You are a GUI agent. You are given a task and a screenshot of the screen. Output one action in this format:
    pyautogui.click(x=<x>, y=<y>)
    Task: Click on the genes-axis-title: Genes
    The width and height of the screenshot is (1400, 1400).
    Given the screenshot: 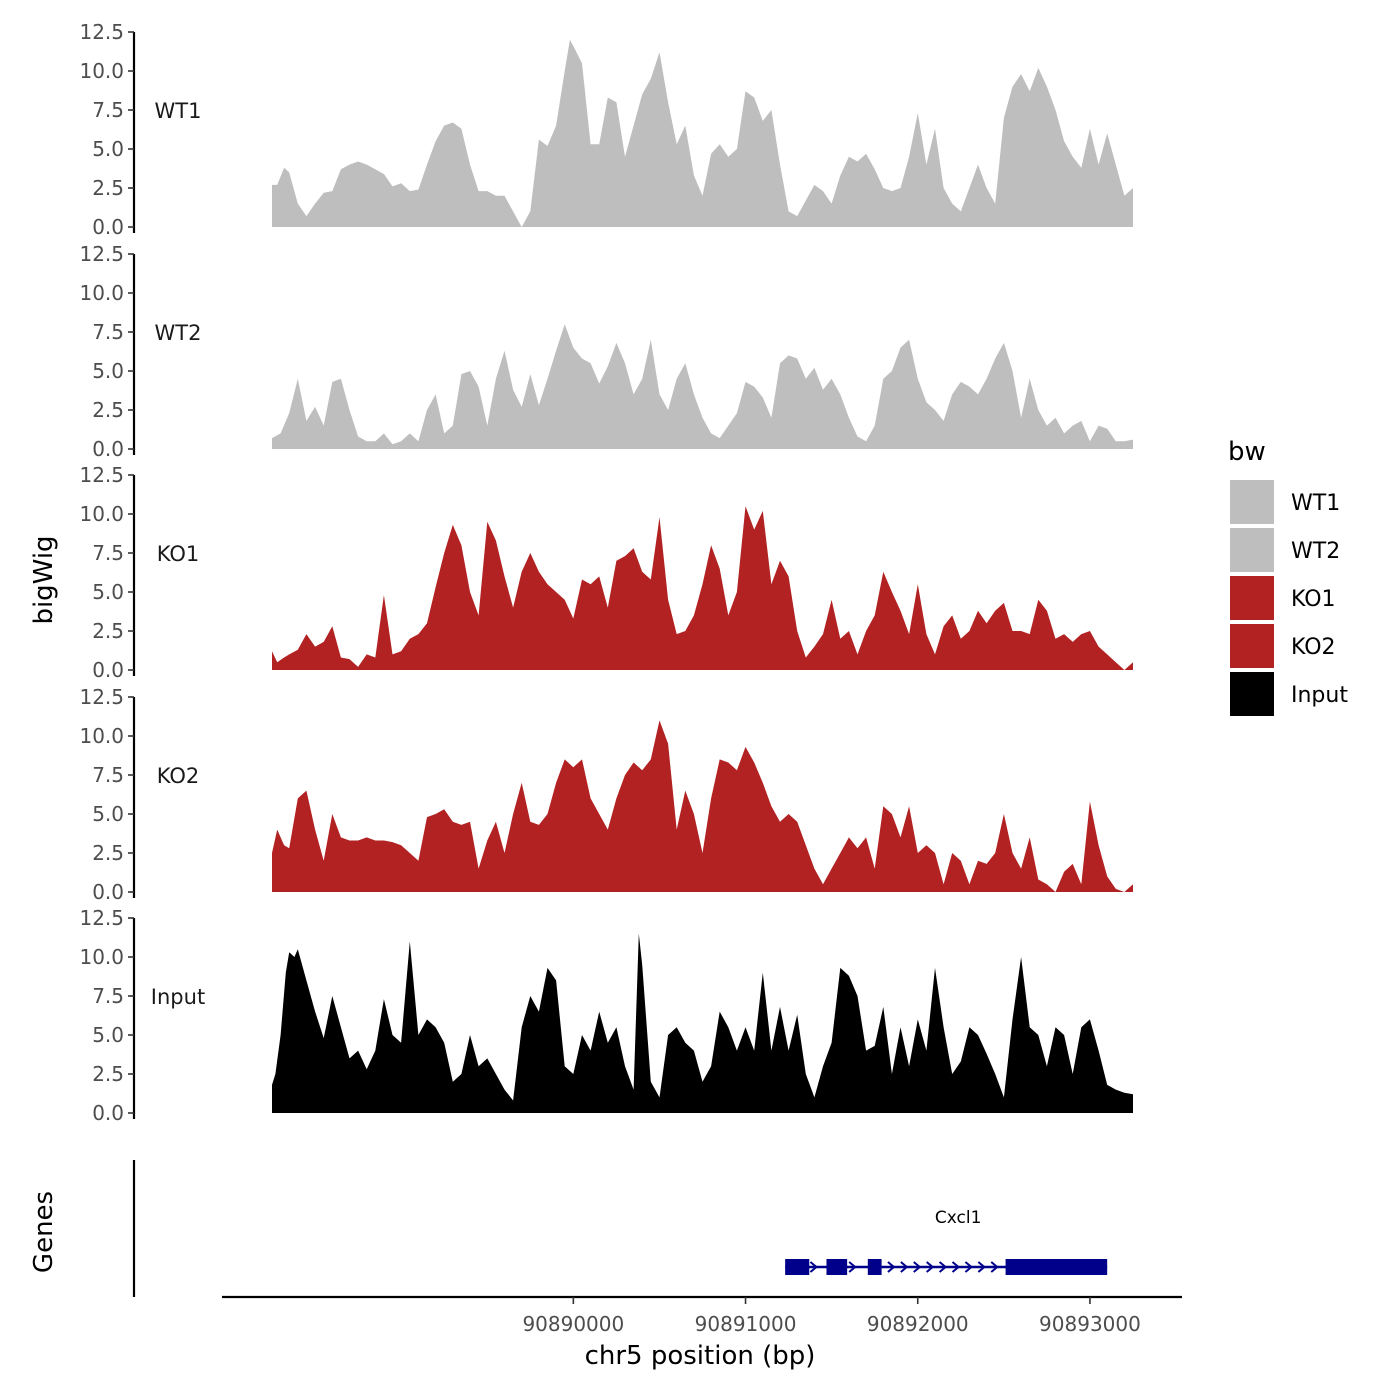 What is the action you would take?
    pyautogui.click(x=44, y=1232)
    